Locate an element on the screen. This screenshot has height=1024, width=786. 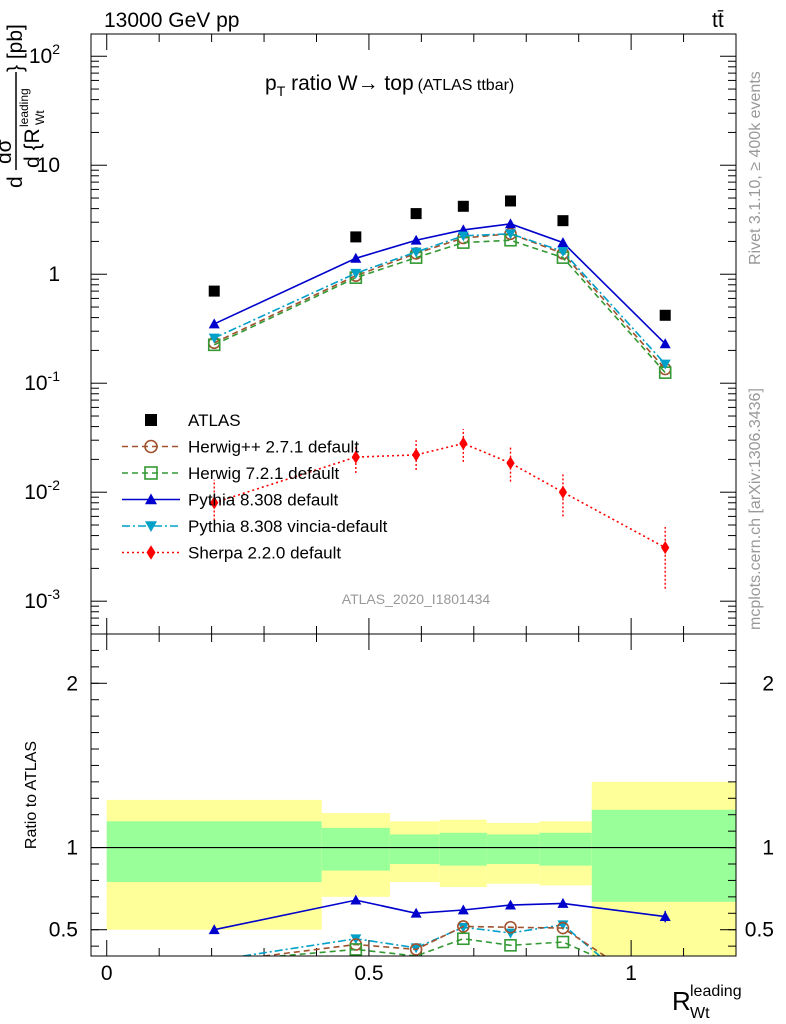
legend-label: Pythia 8.308 vincia-default is located at coordinates (288, 526).